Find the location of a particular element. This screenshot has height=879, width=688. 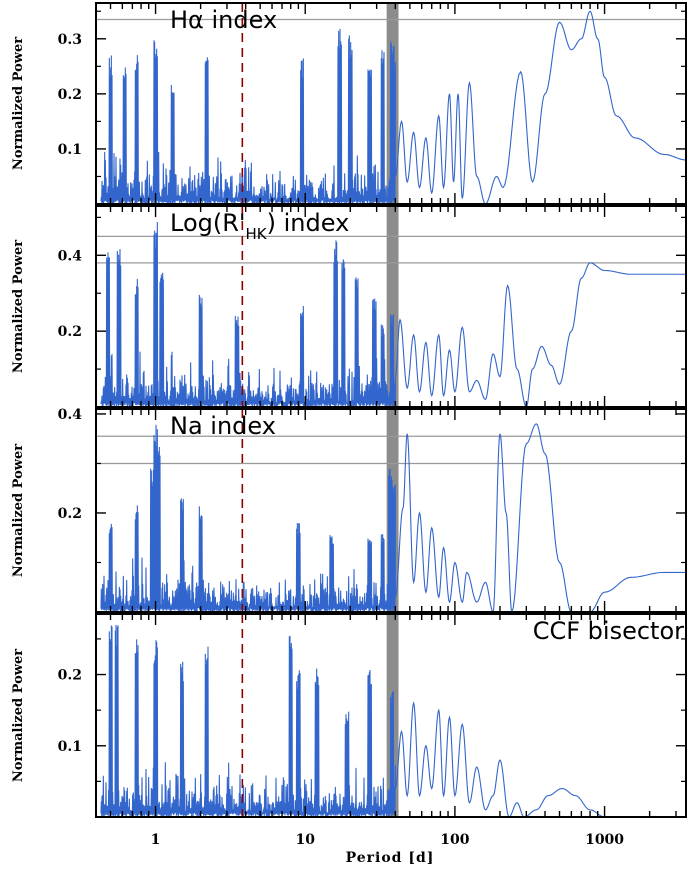

x-axis: 1 10 100 1000 is located at coordinates (388, 840).